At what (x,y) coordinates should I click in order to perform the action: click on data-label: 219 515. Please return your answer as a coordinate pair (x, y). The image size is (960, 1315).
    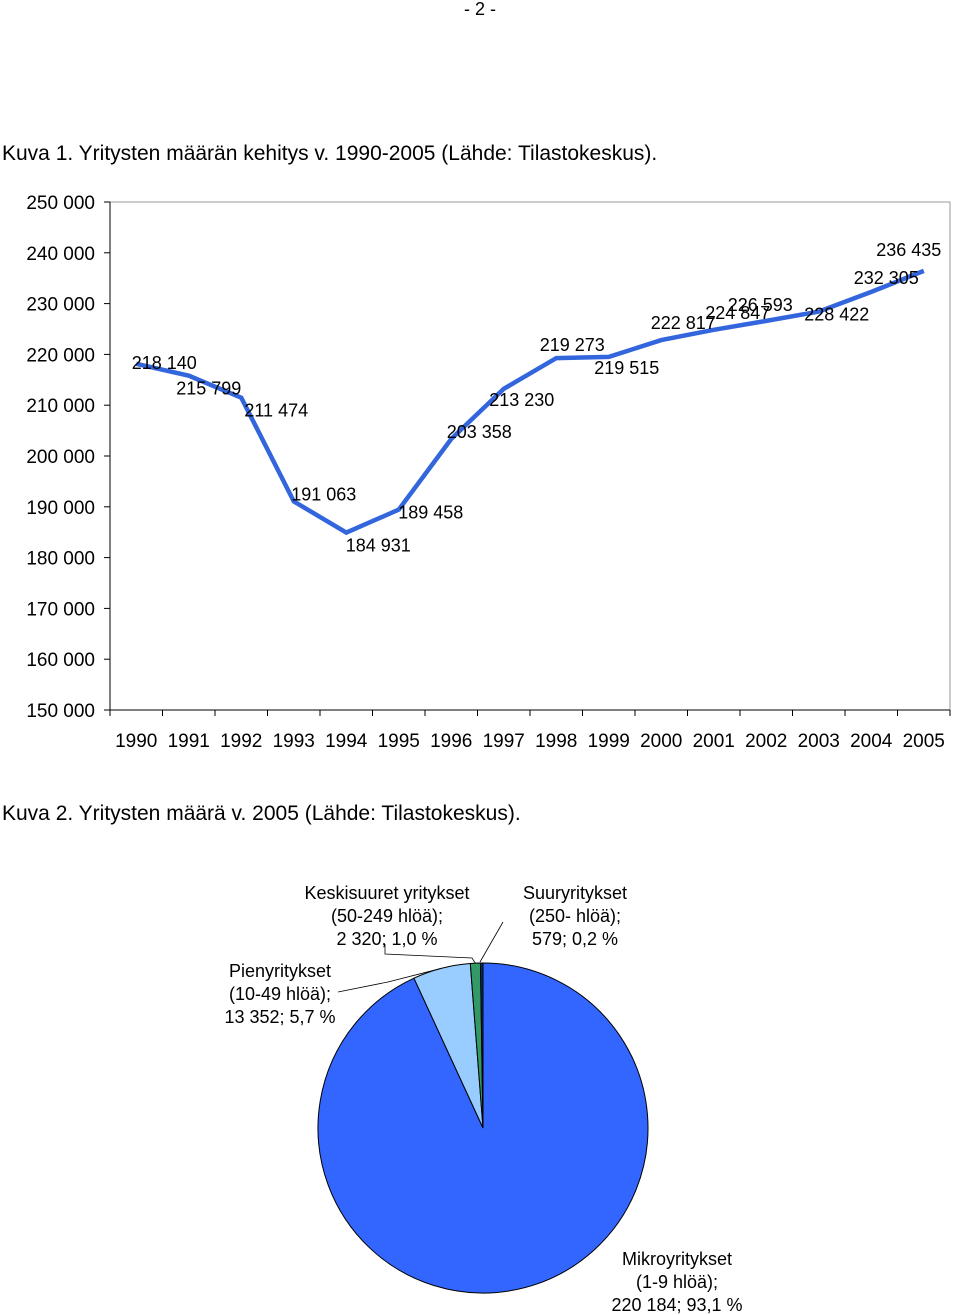
    Looking at the image, I should click on (626, 368).